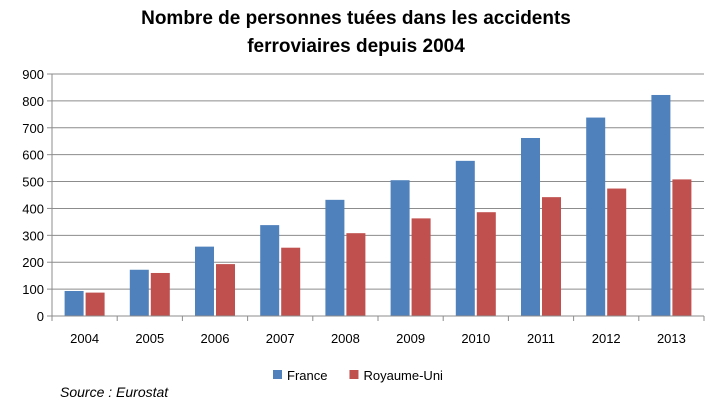 The height and width of the screenshot is (405, 712). I want to click on legend: France Royaume-Uni, so click(358, 375).